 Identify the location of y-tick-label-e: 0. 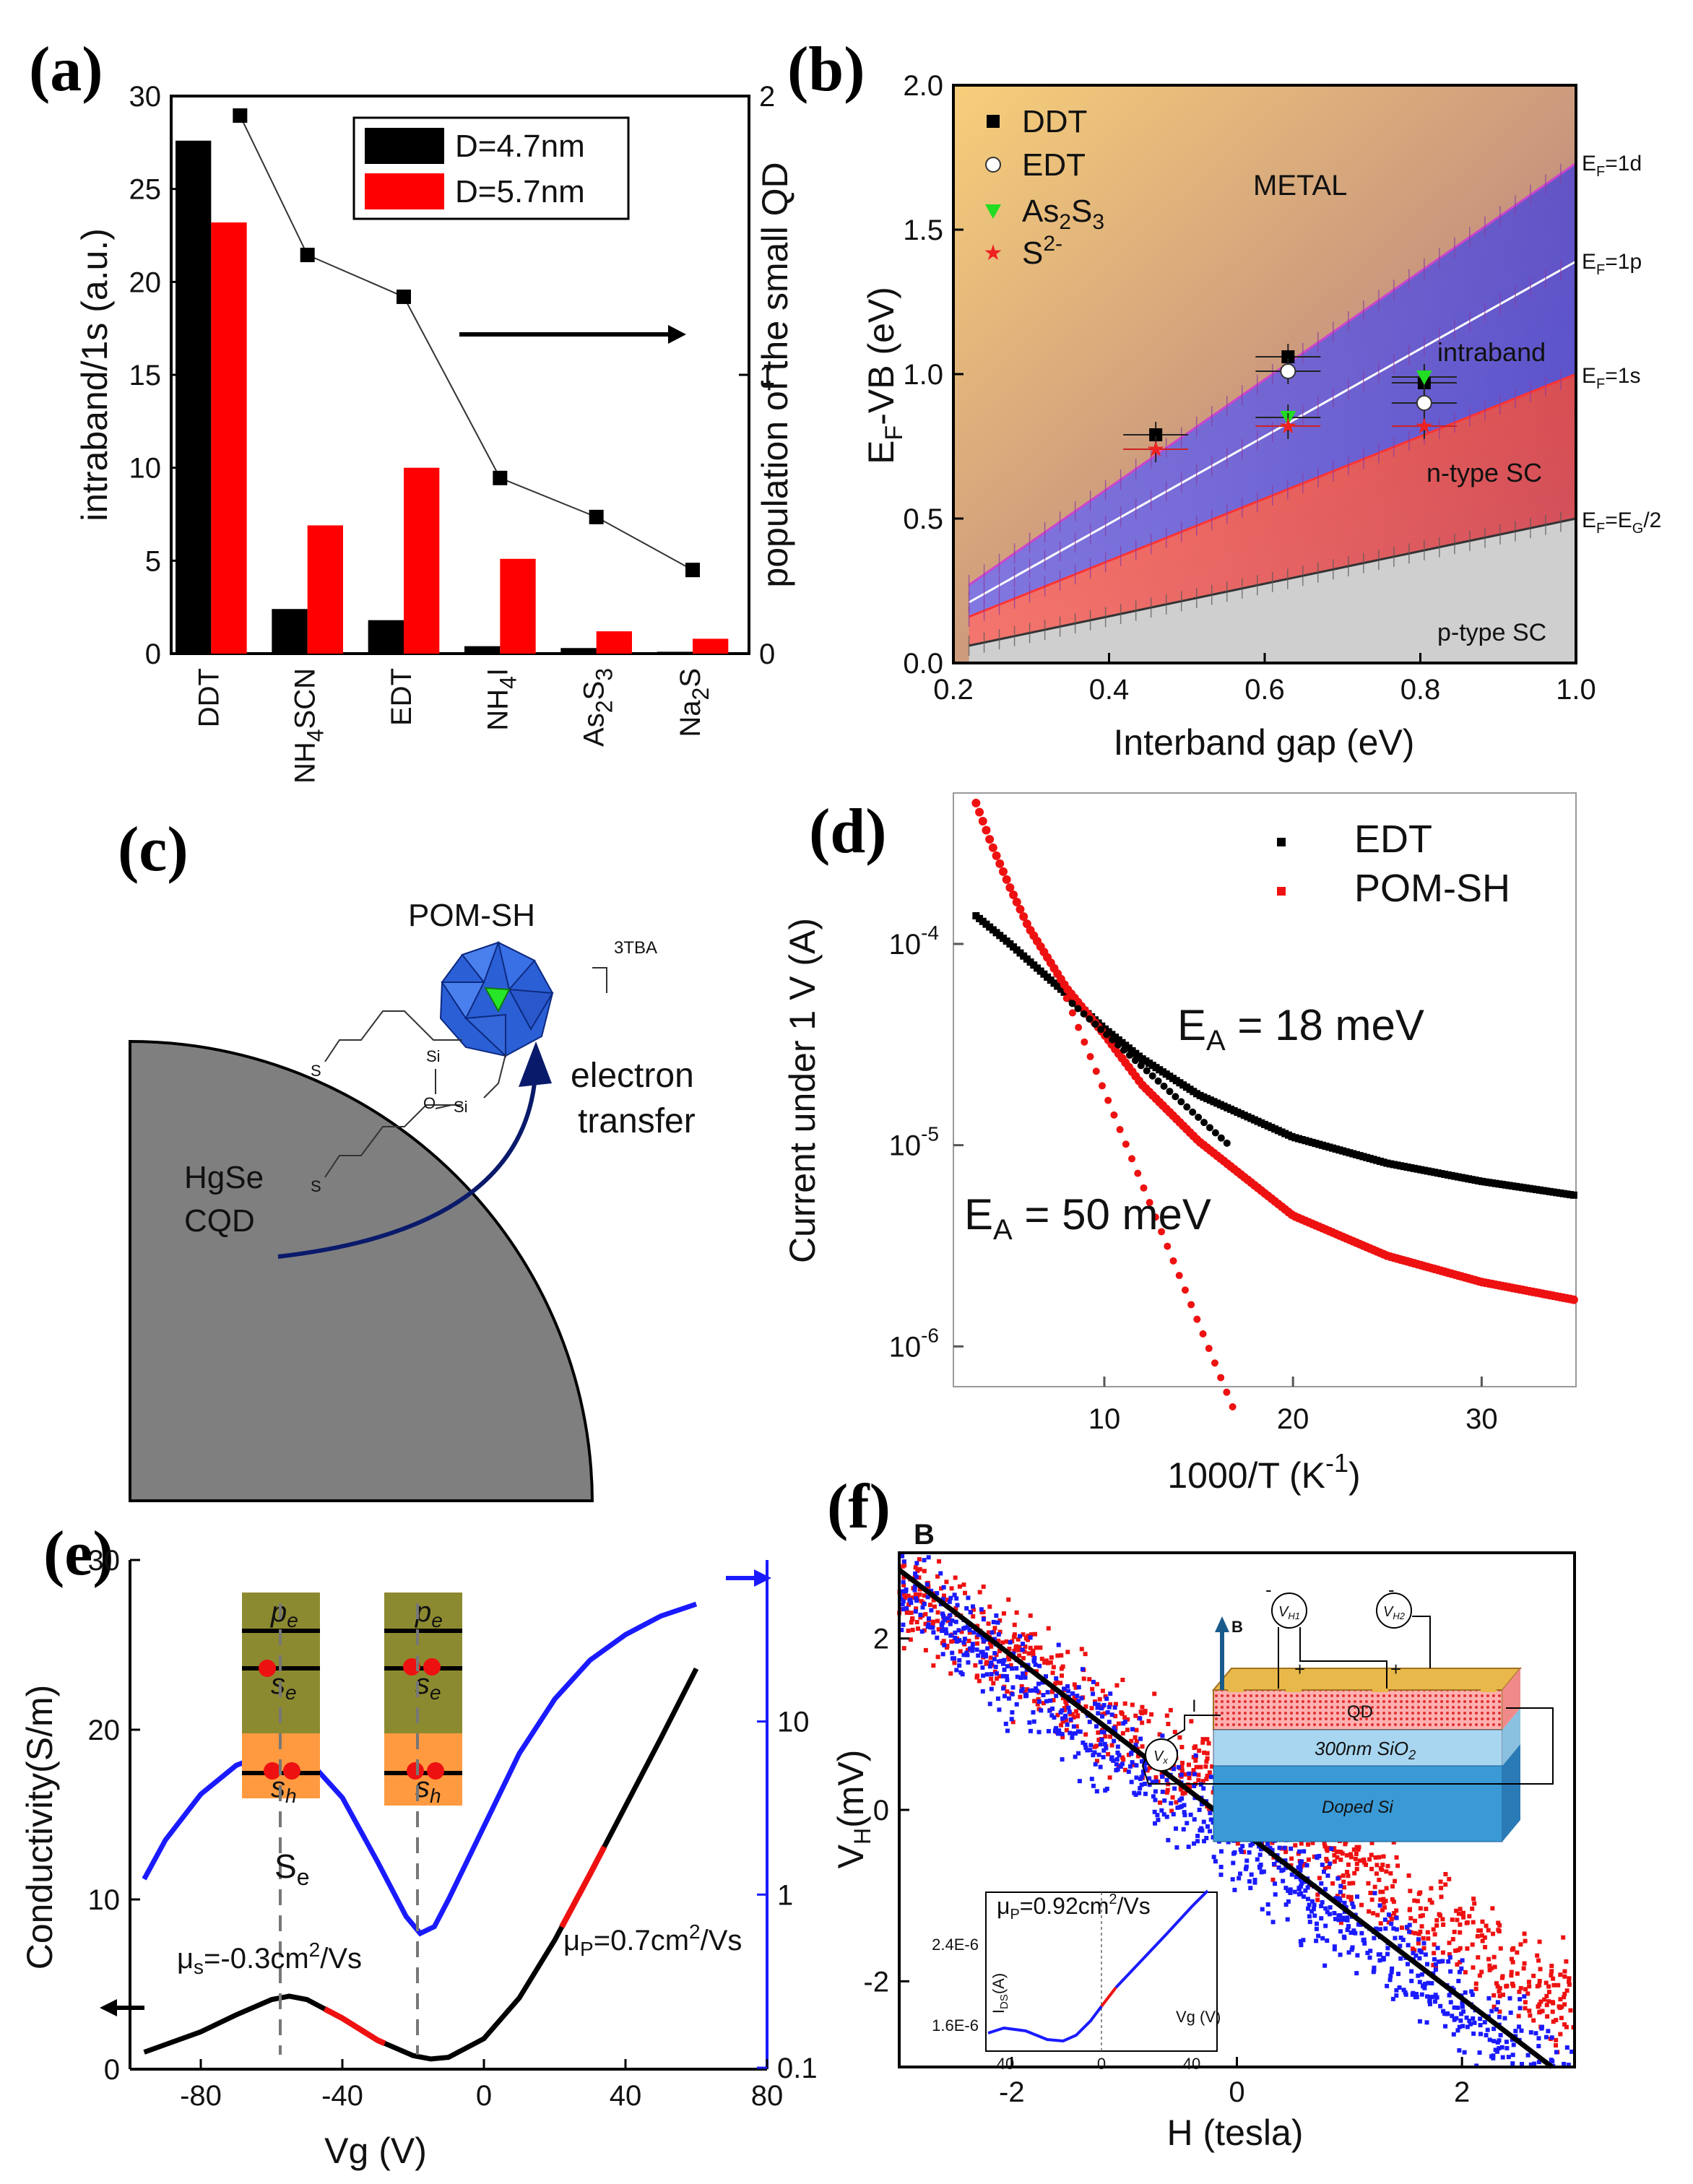
(112, 2070).